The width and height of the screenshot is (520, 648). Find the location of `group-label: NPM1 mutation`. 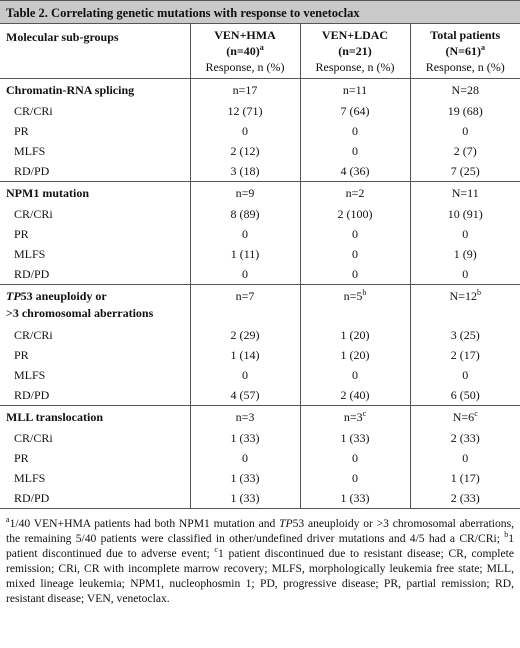

group-label: NPM1 mutation is located at coordinates (95, 192).